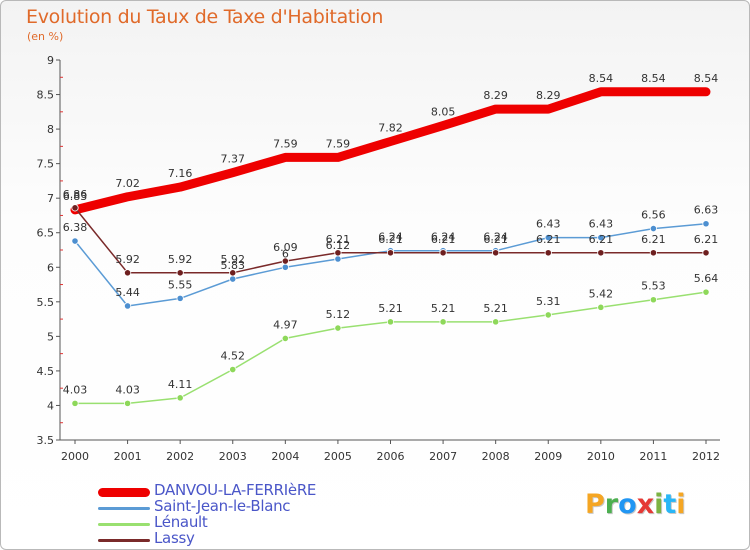 The width and height of the screenshot is (750, 550). I want to click on y-tick-label: 7, so click(50, 198).